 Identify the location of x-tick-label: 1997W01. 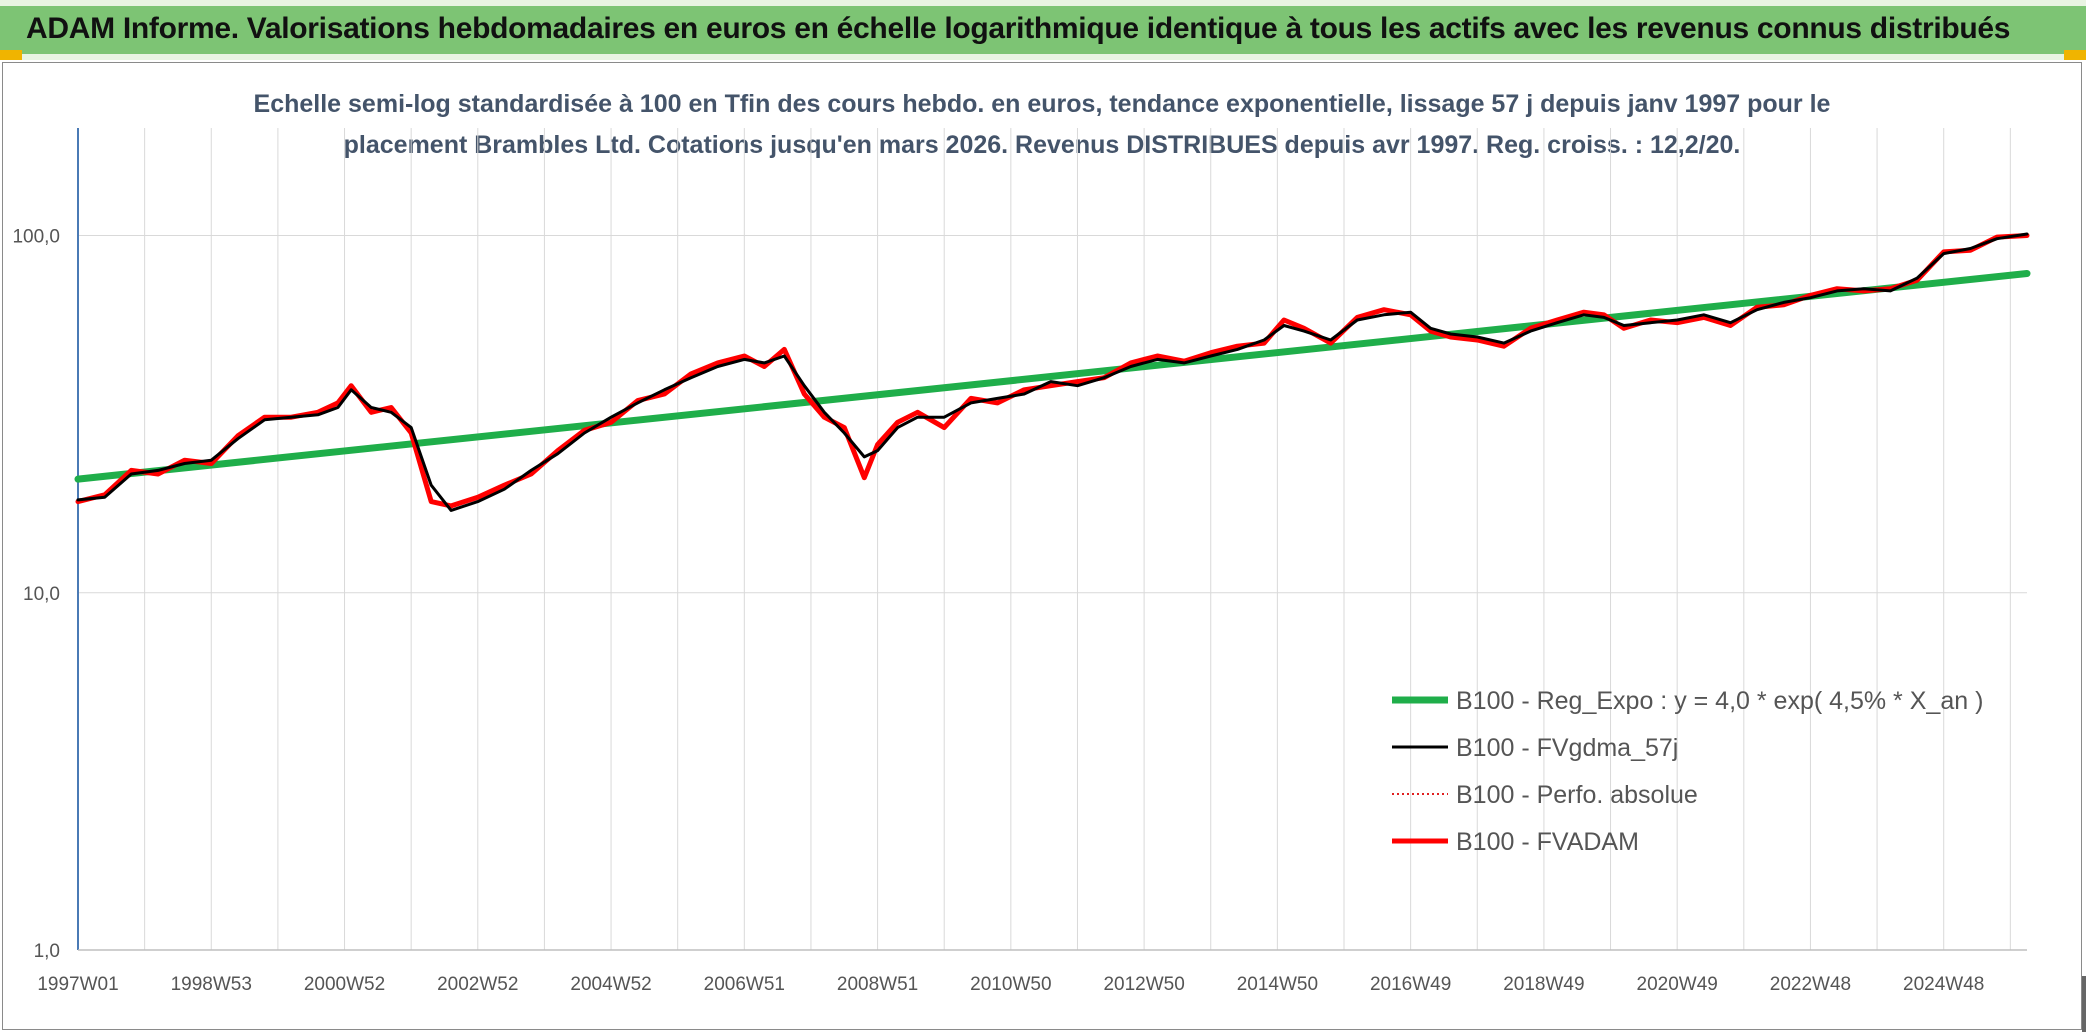
(77, 984).